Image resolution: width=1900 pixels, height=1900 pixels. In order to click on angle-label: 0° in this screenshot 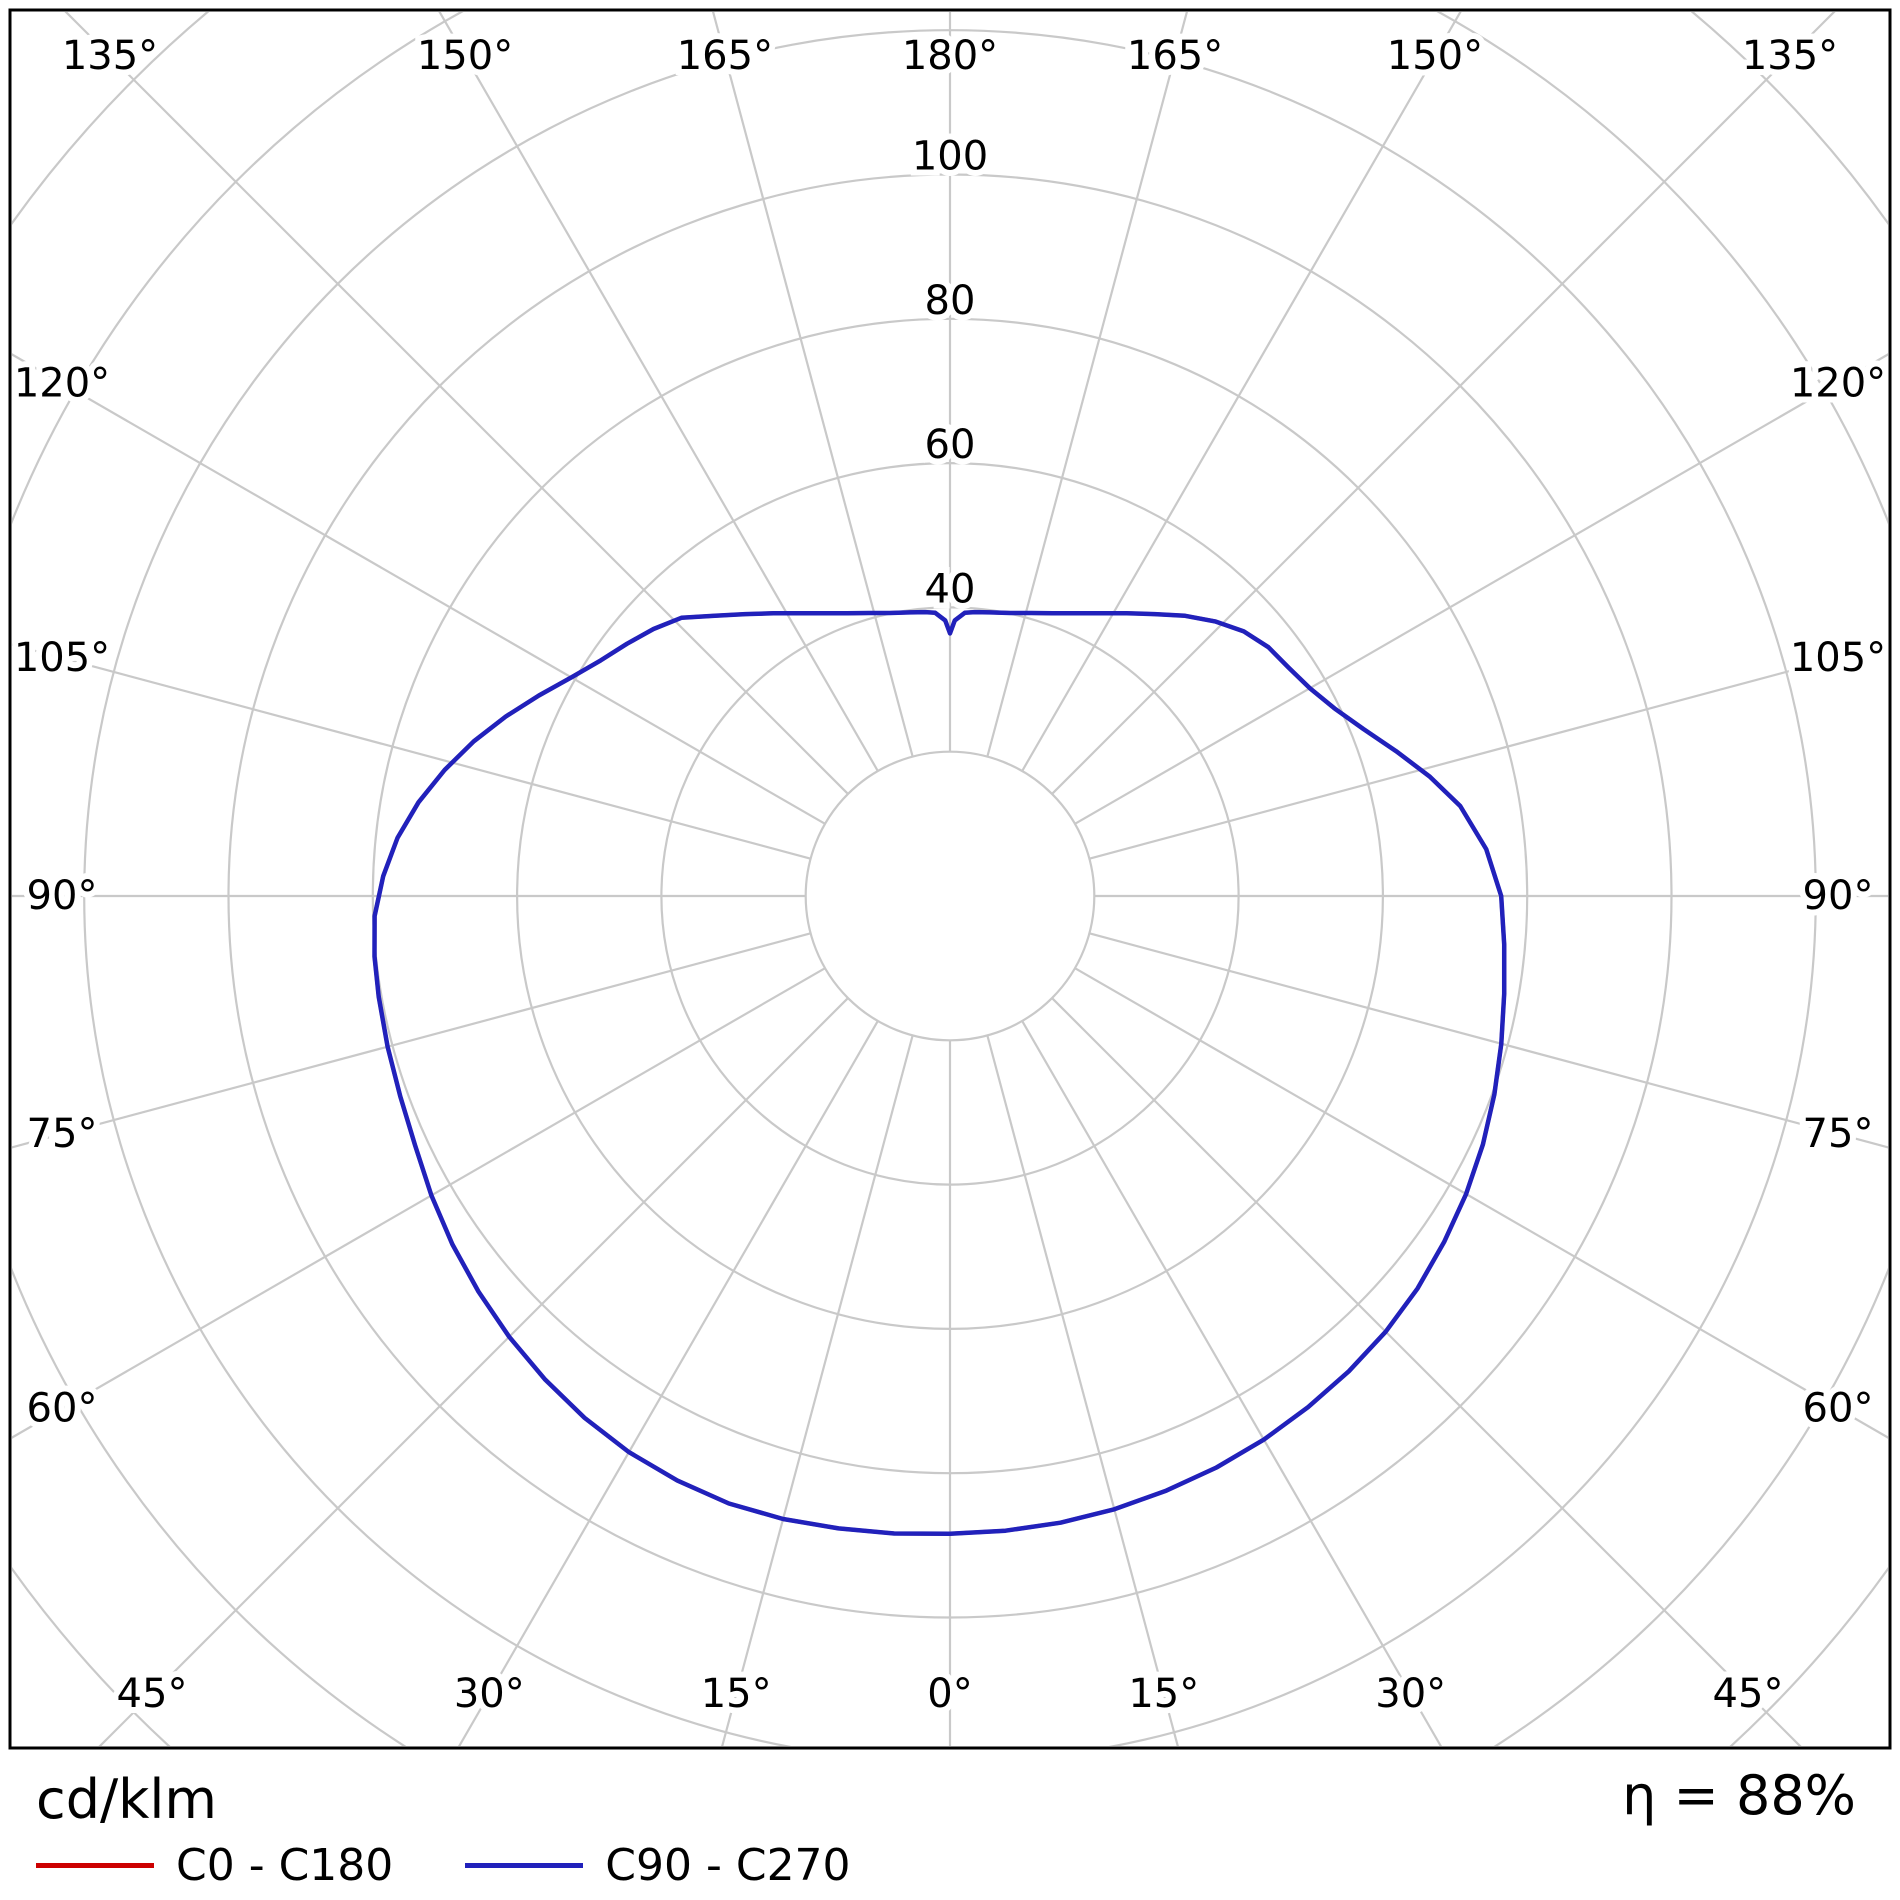, I will do `click(949, 1694)`.